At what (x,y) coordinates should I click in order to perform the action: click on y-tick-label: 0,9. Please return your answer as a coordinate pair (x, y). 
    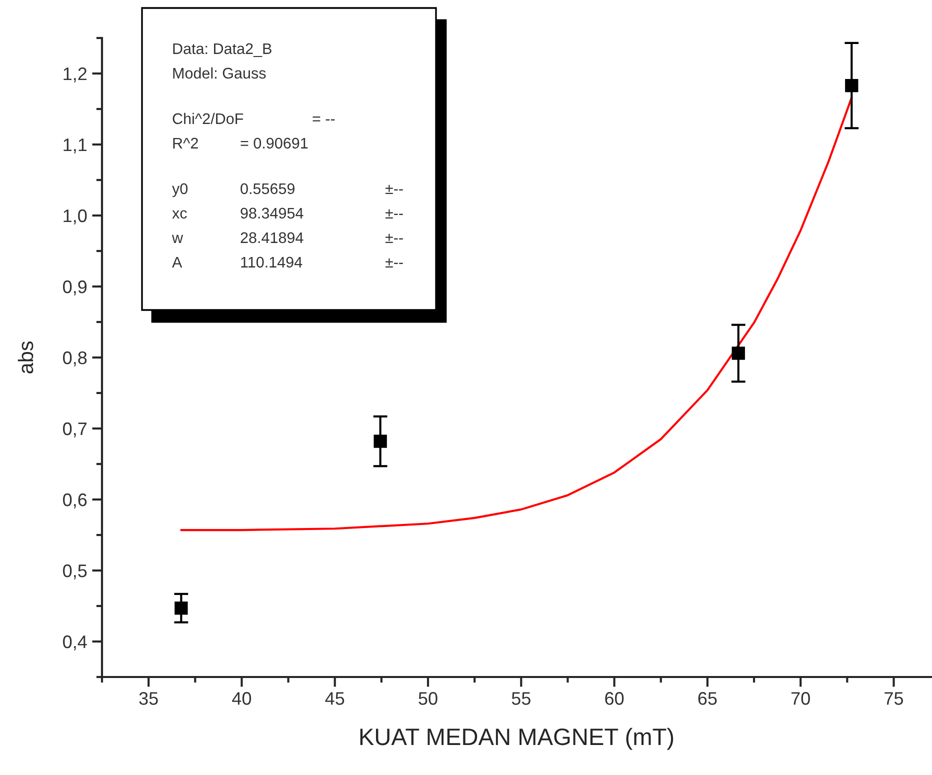
    Looking at the image, I should click on (75, 288).